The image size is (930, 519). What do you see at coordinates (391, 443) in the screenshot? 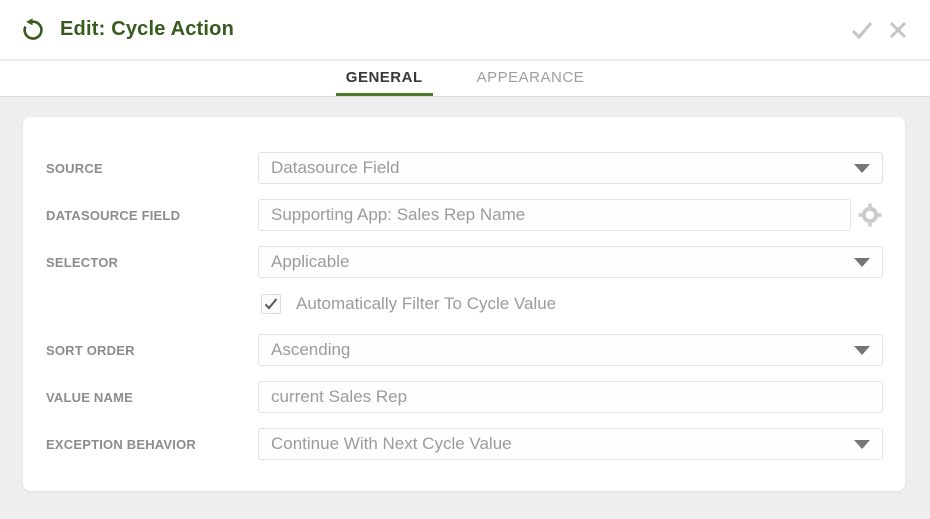
I see `exception-behavior-value: Continue With Next Cycle Value` at bounding box center [391, 443].